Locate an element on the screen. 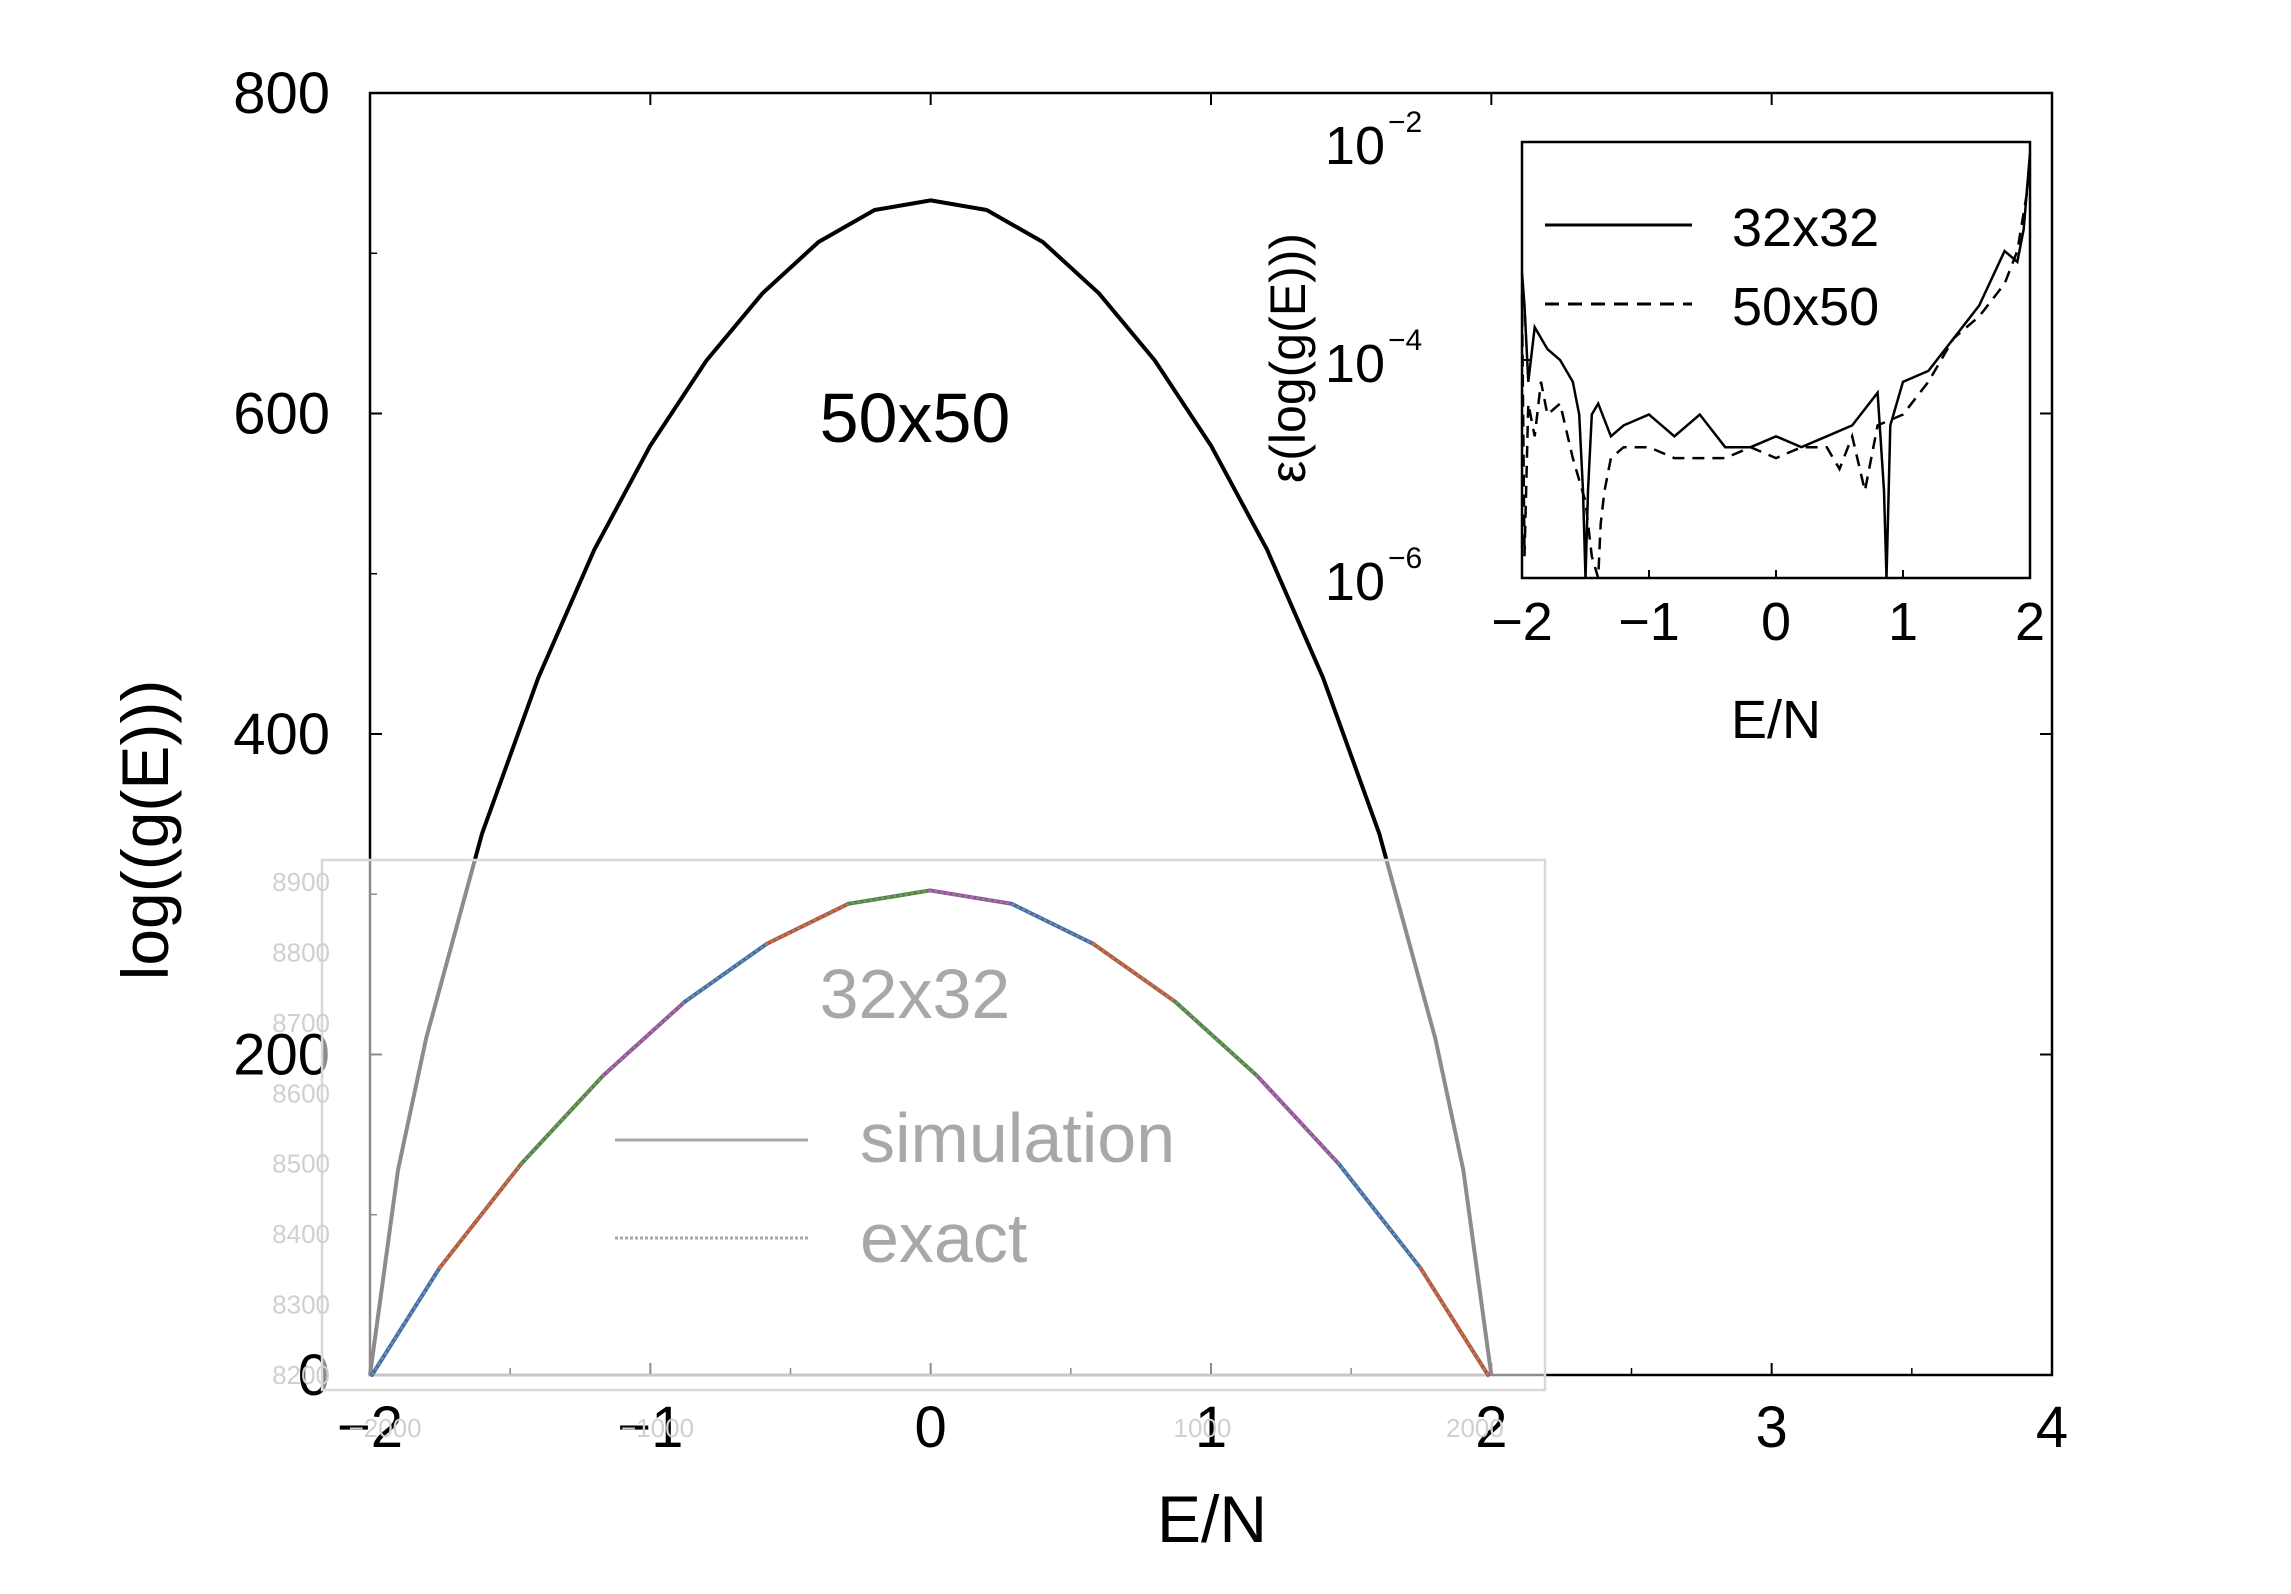 The height and width of the screenshot is (1594, 2291). inset-legend-50x50: 50x50 is located at coordinates (1805, 307).